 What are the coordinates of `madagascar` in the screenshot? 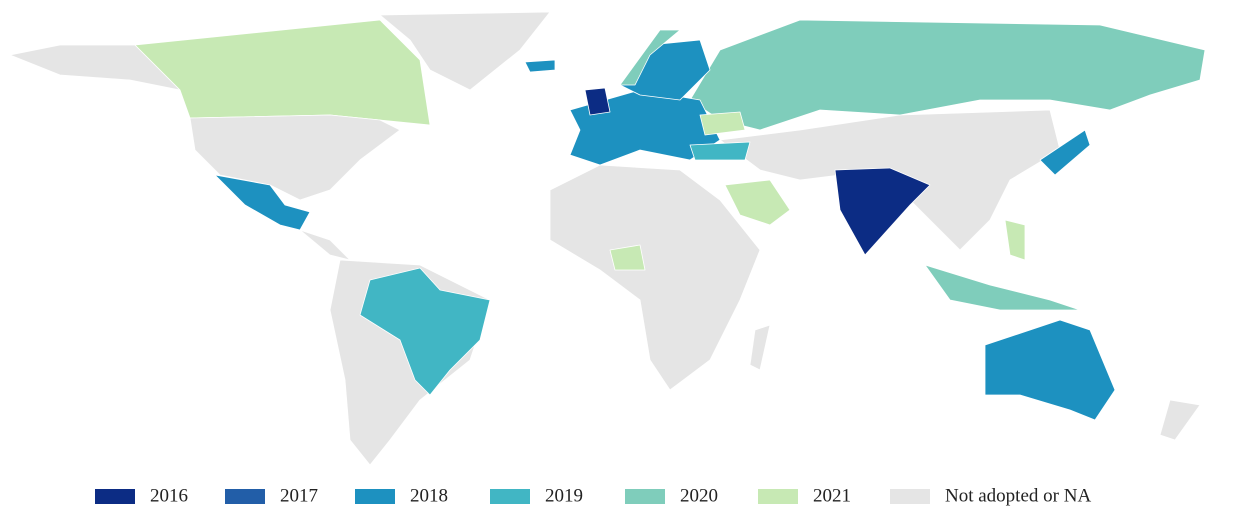 It's located at (760, 347).